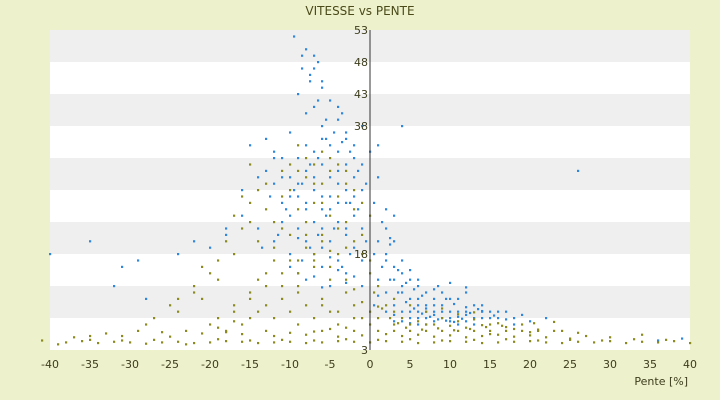 This screenshot has width=720, height=400. Describe the element at coordinates (369, 364) in the screenshot. I see `x-tick-labels: -40 -35 -30 -25 -20 -15 -10 -5 0 5 10 15 20 25 30 35 40` at that location.